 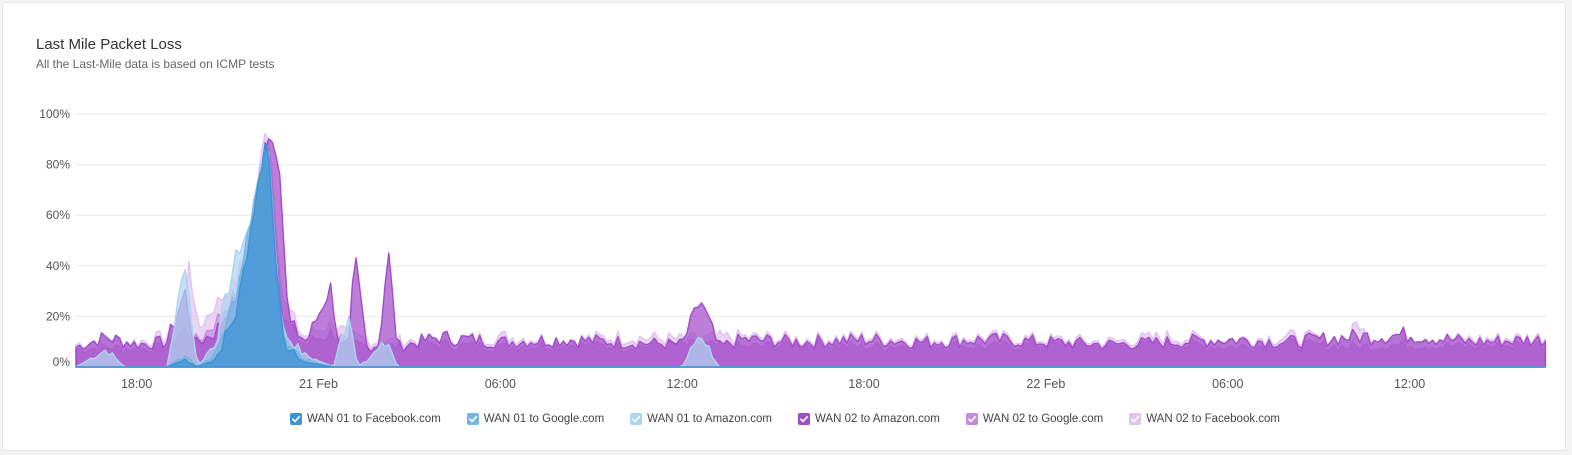 What do you see at coordinates (544, 419) in the screenshot?
I see `legend-label: WAN 01 to Google.com` at bounding box center [544, 419].